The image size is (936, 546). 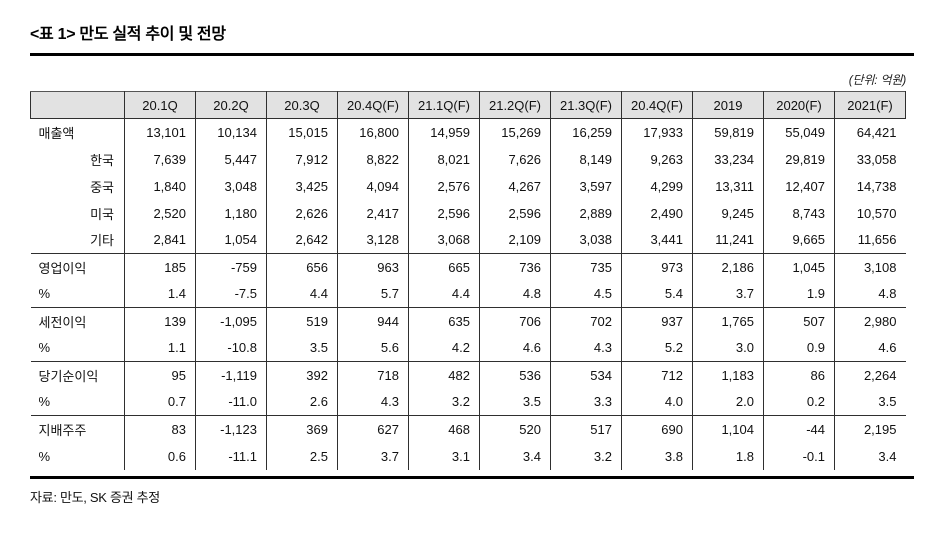 What do you see at coordinates (302, 213) in the screenshot?
I see `cell: 2,626` at bounding box center [302, 213].